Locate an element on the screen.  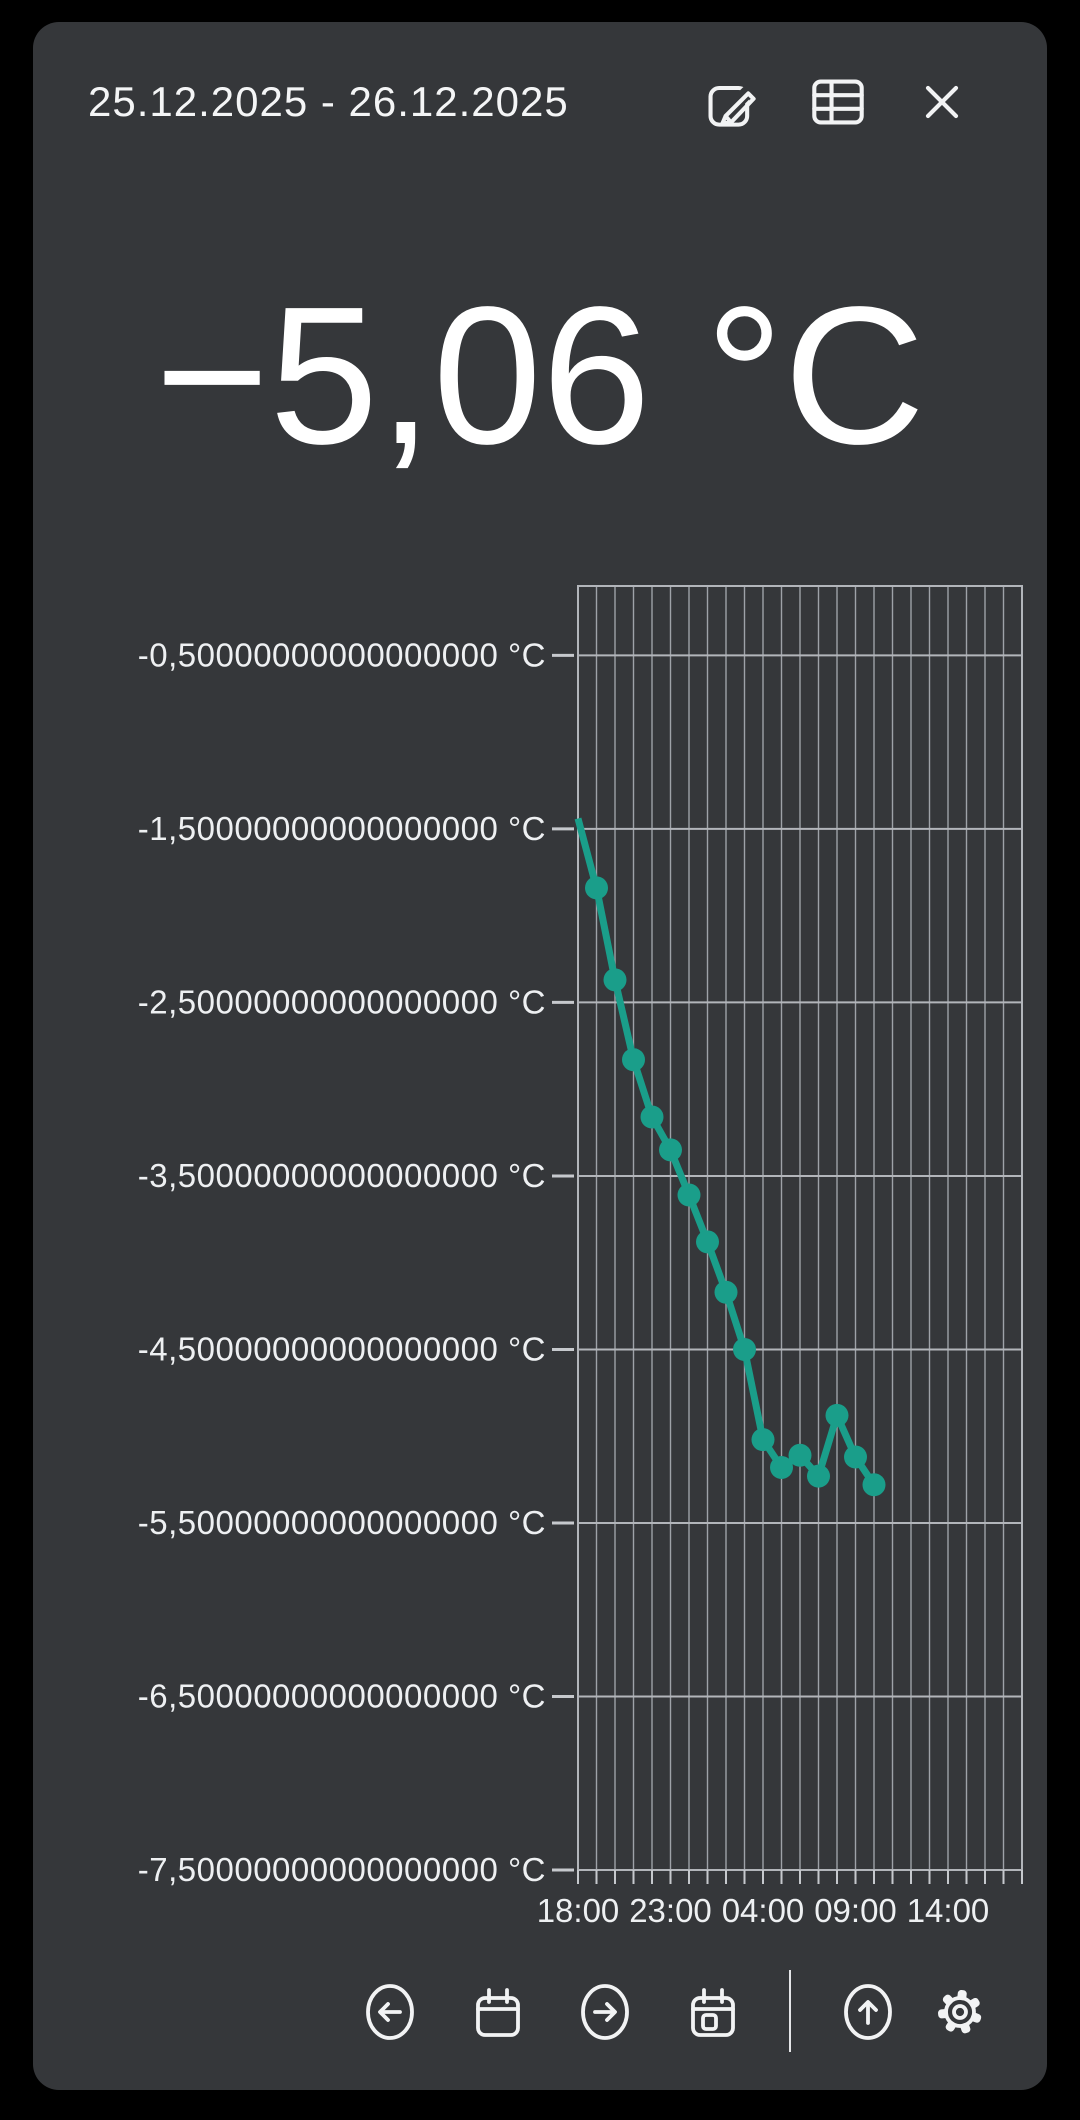
today-button is located at coordinates (713, 2012).